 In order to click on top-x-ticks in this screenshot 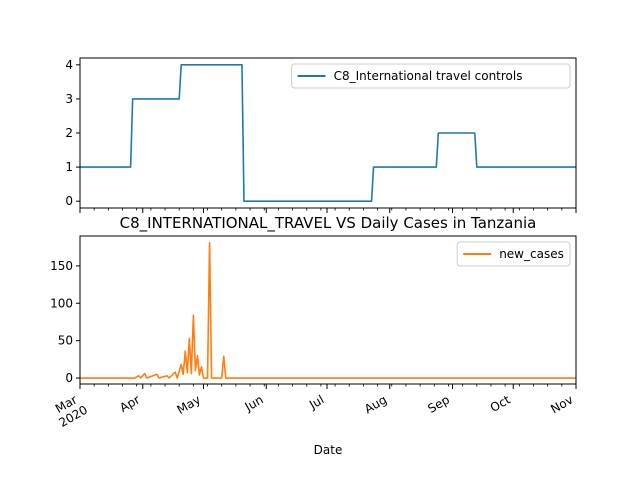, I will do `click(328, 210)`.